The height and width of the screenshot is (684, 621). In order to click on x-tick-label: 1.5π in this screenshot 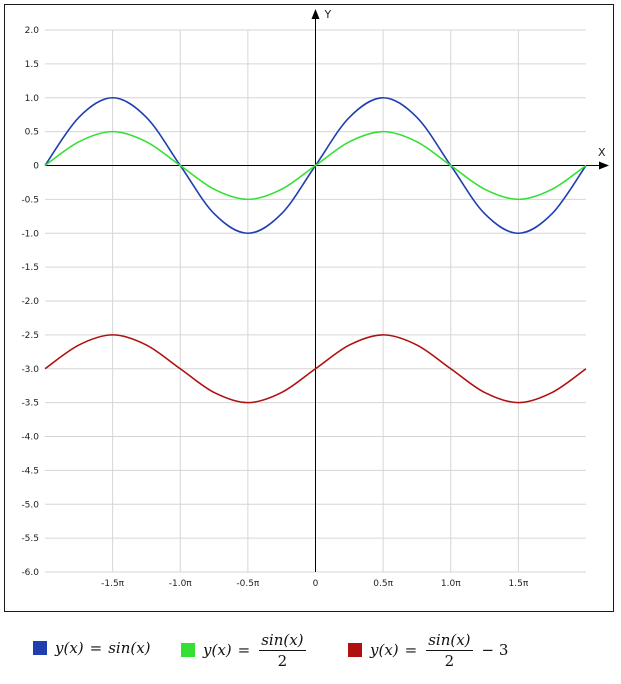, I will do `click(519, 584)`.